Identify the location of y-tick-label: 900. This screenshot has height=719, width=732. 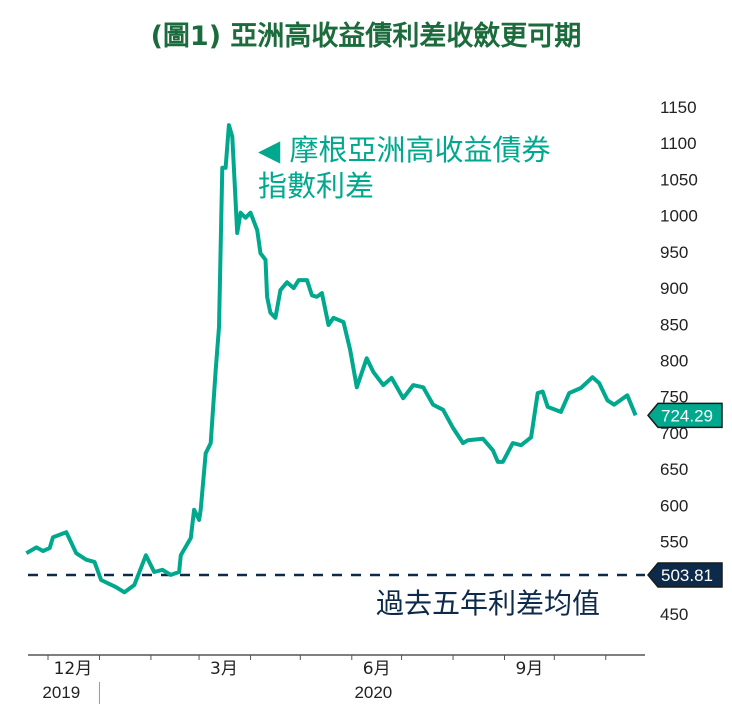
(674, 288).